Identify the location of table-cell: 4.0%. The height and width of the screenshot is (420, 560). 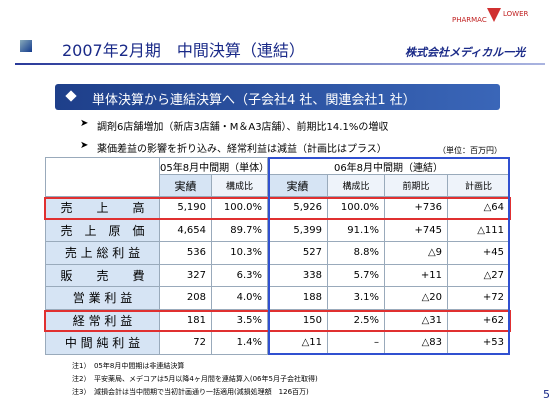
(240, 298).